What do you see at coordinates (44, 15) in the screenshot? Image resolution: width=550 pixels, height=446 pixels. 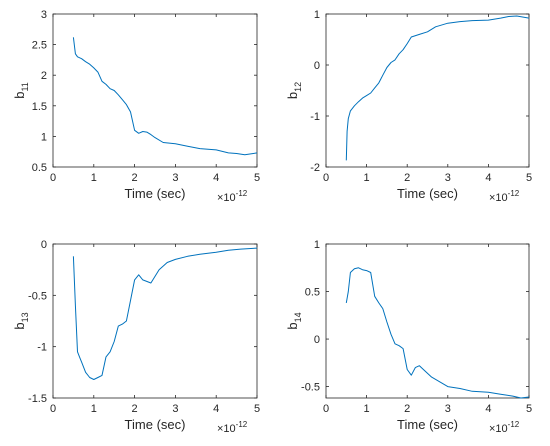 I see `y-tick-label: 3` at bounding box center [44, 15].